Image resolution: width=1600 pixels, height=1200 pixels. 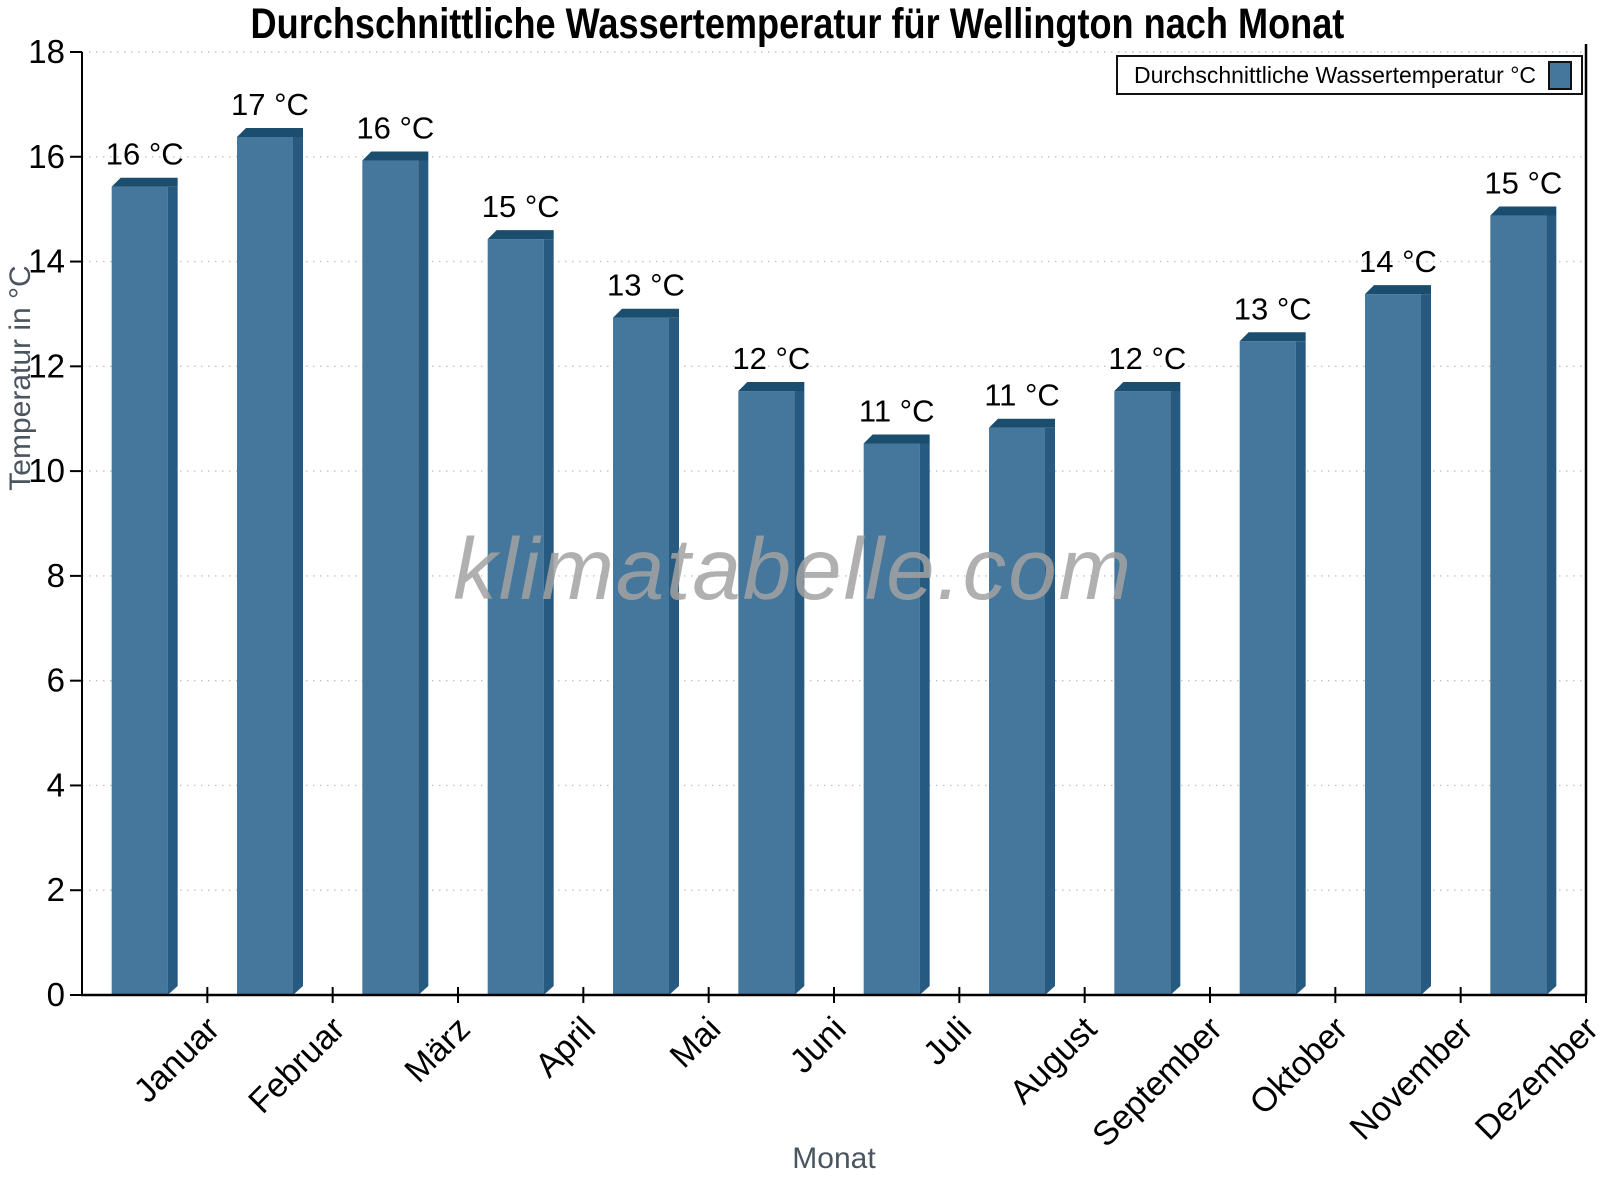 What do you see at coordinates (696, 1043) in the screenshot?
I see `x-category-label: Mai` at bounding box center [696, 1043].